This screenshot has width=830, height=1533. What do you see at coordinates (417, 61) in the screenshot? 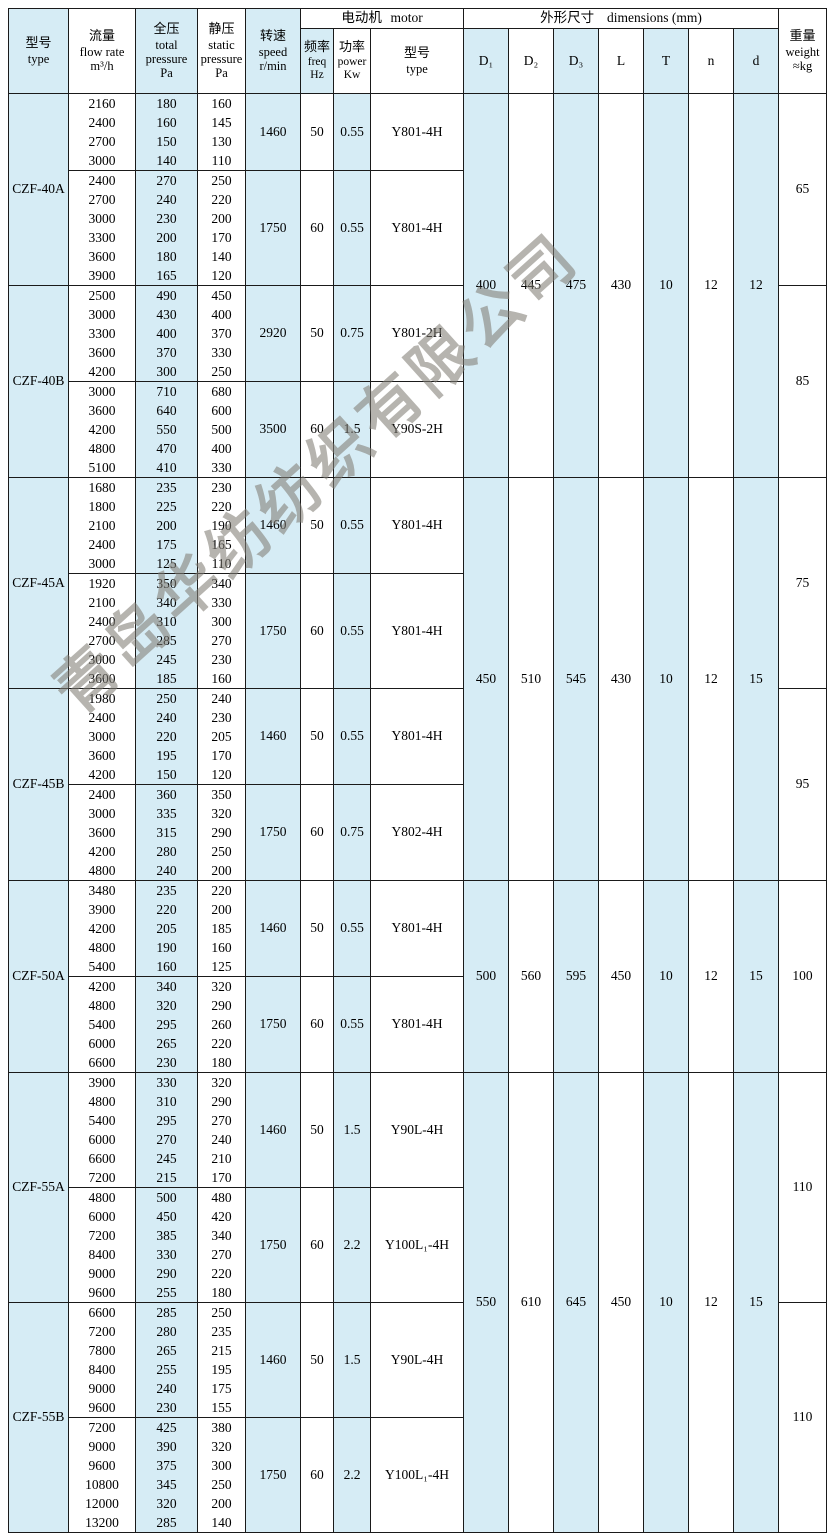
I see `col-header-motor-type: 型号 type` at bounding box center [417, 61].